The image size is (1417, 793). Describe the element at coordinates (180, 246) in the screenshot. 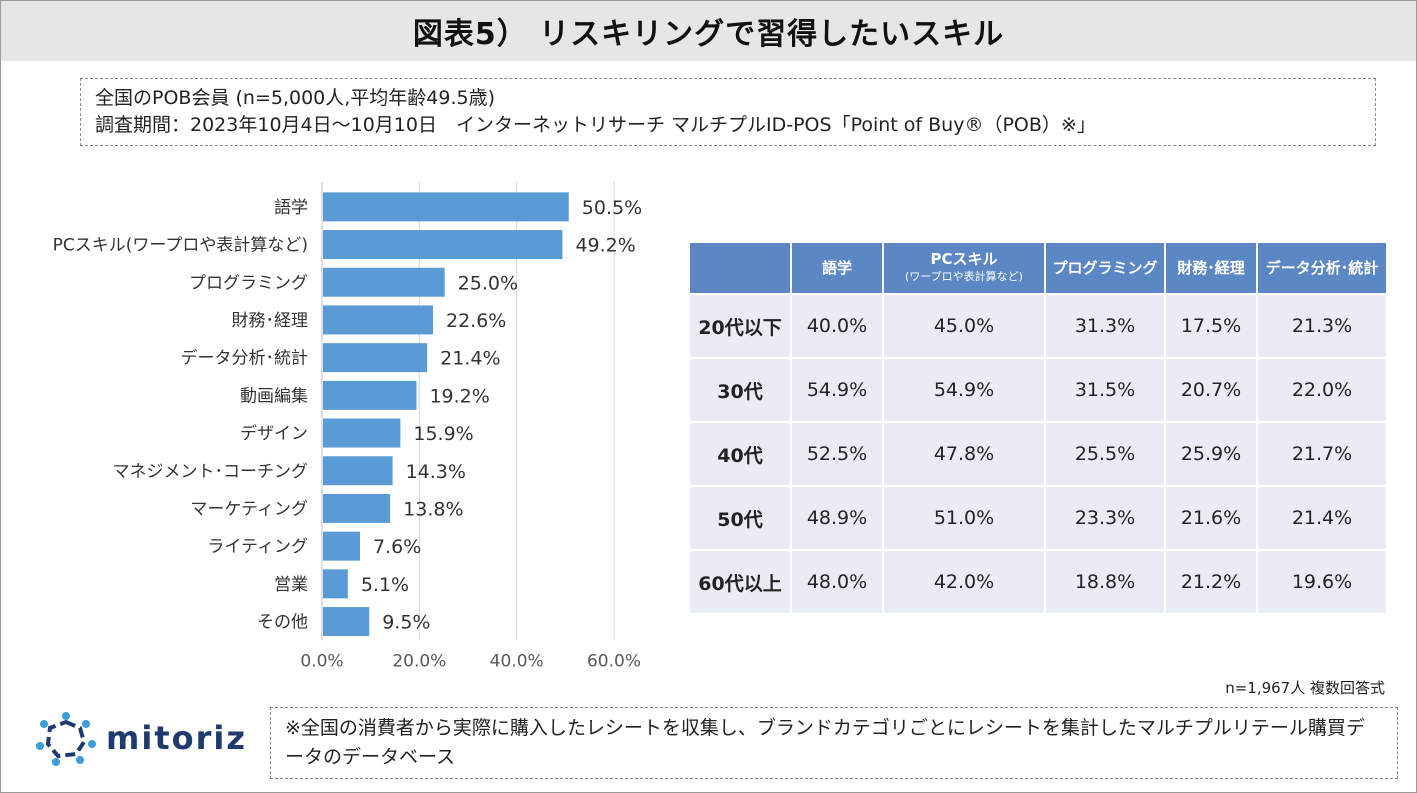

I see `category-label: PCスキル(ワープロや表計算など)` at that location.